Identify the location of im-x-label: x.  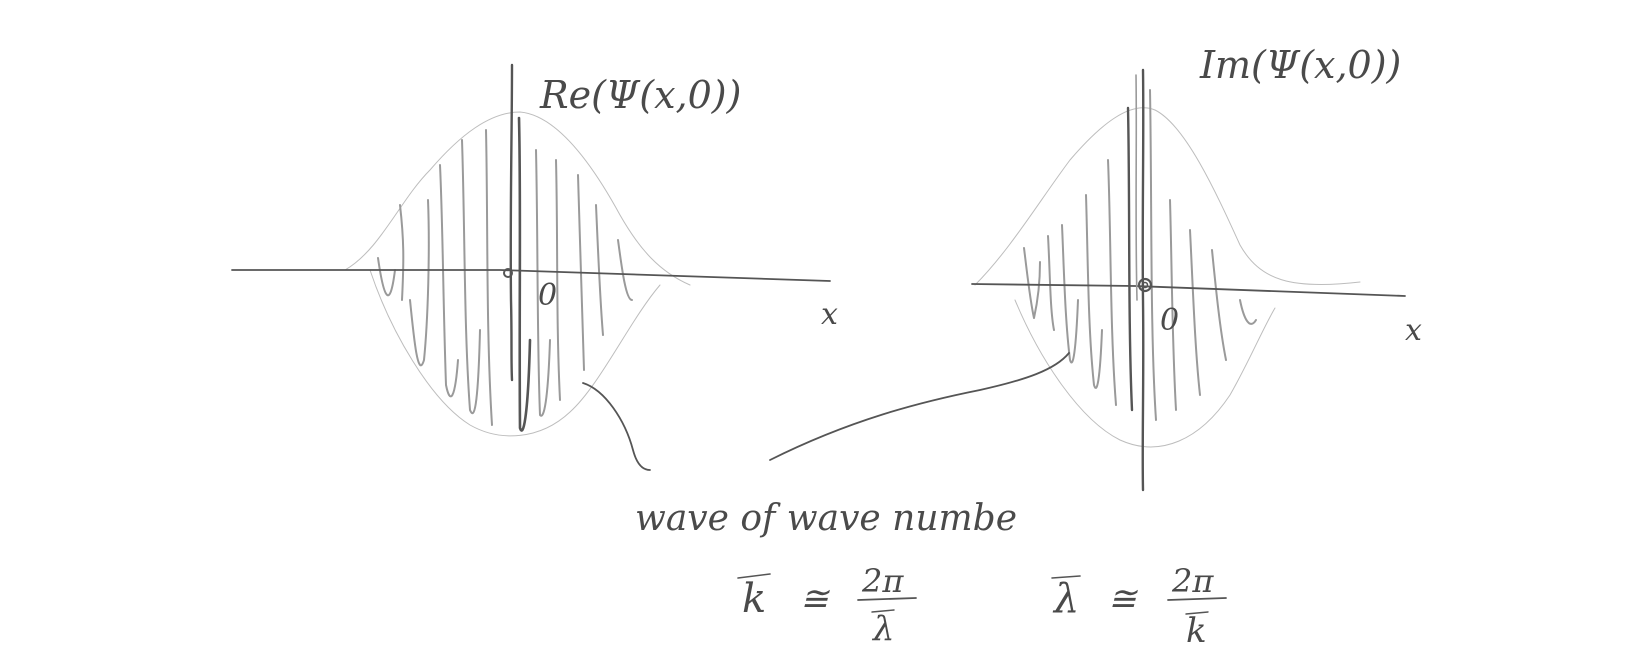
(1413, 330).